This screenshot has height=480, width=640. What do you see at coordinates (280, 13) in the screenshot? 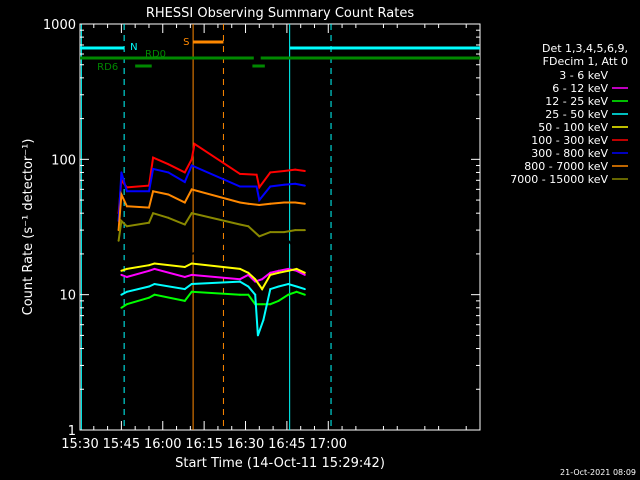
I see `chart-title: RHESSI Observing Summary Count Rates` at bounding box center [280, 13].